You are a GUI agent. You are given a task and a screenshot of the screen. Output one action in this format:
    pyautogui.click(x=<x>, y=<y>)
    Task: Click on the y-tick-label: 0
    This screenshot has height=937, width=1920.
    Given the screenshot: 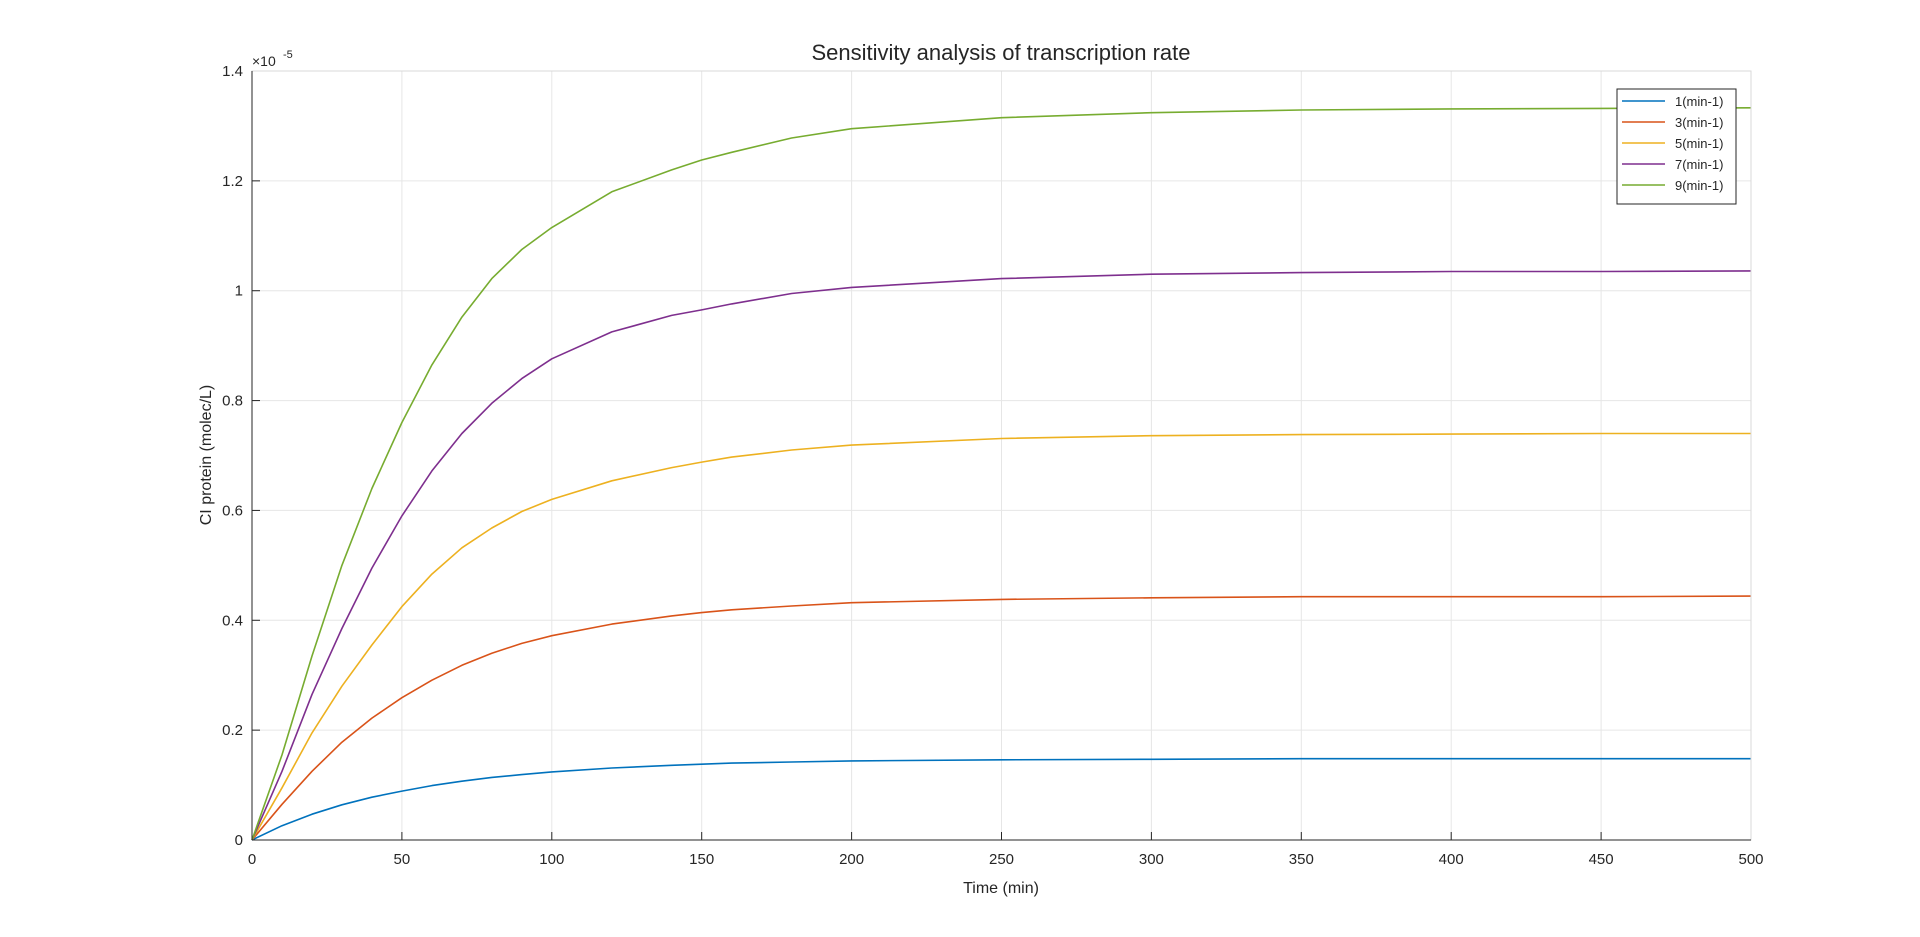 What is the action you would take?
    pyautogui.click(x=239, y=840)
    